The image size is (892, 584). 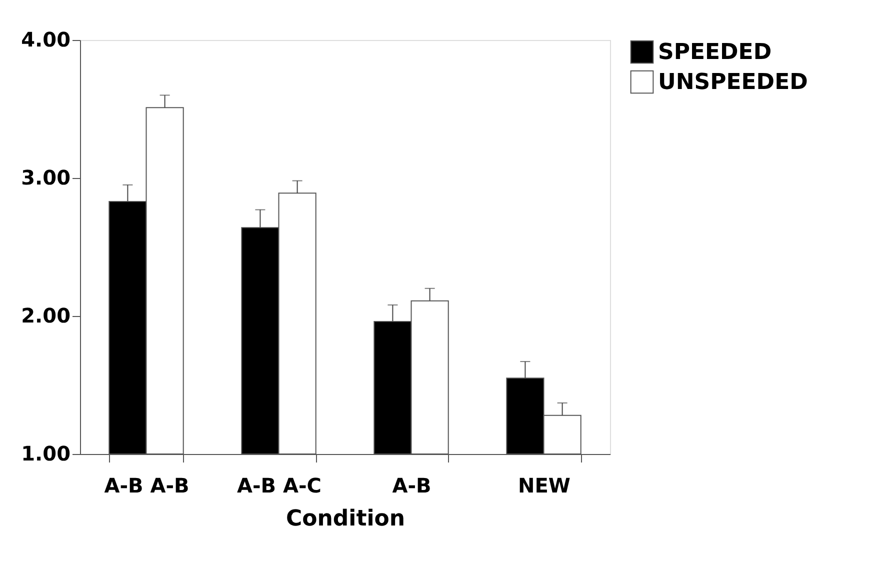 I want to click on x-tick-label: A-B A-B, so click(x=147, y=486).